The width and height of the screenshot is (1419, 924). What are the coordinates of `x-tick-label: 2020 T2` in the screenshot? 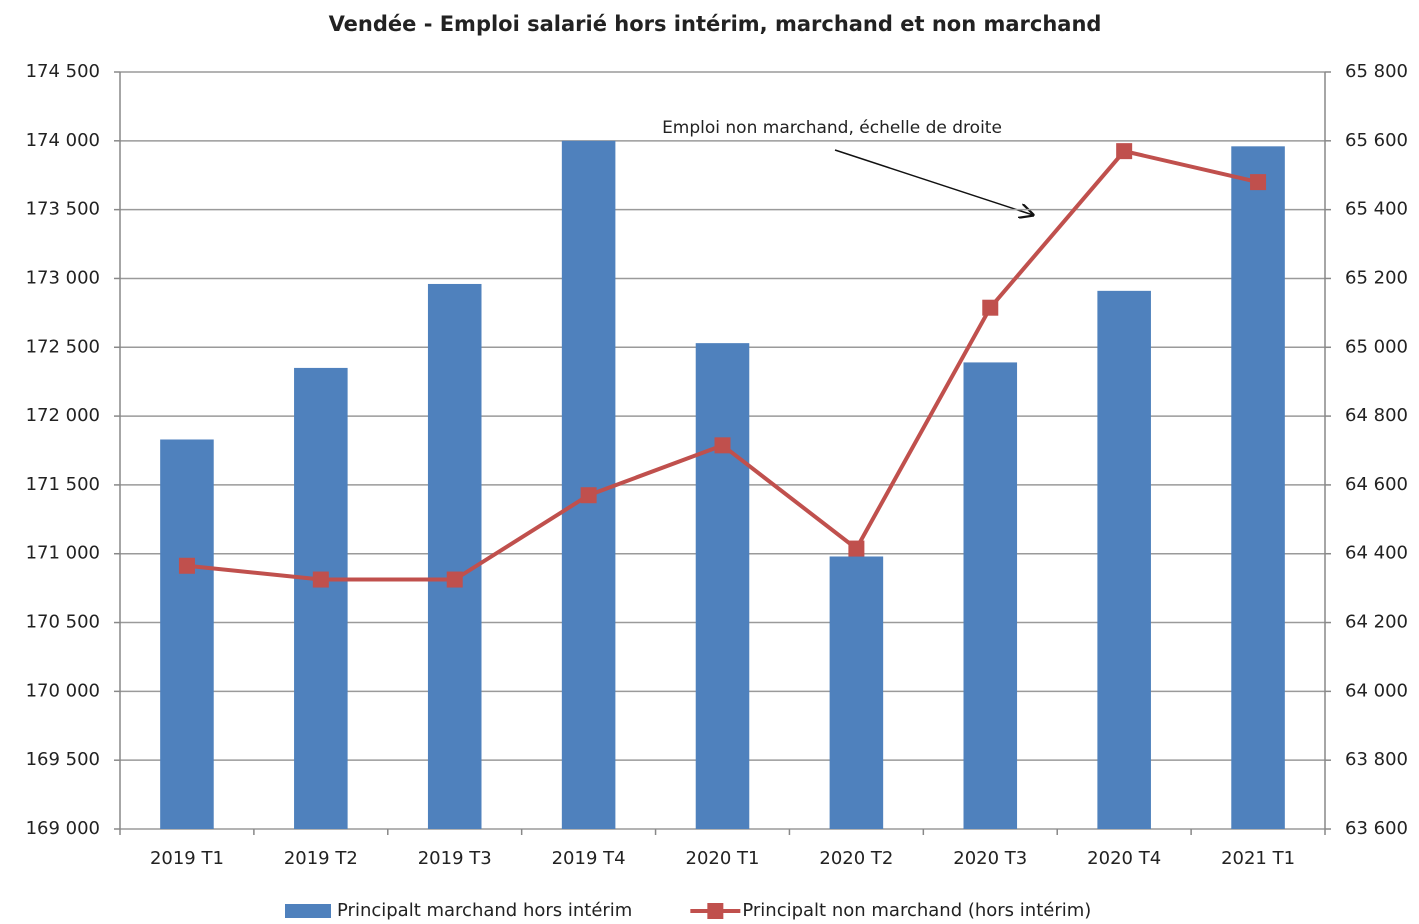 It's located at (856, 858).